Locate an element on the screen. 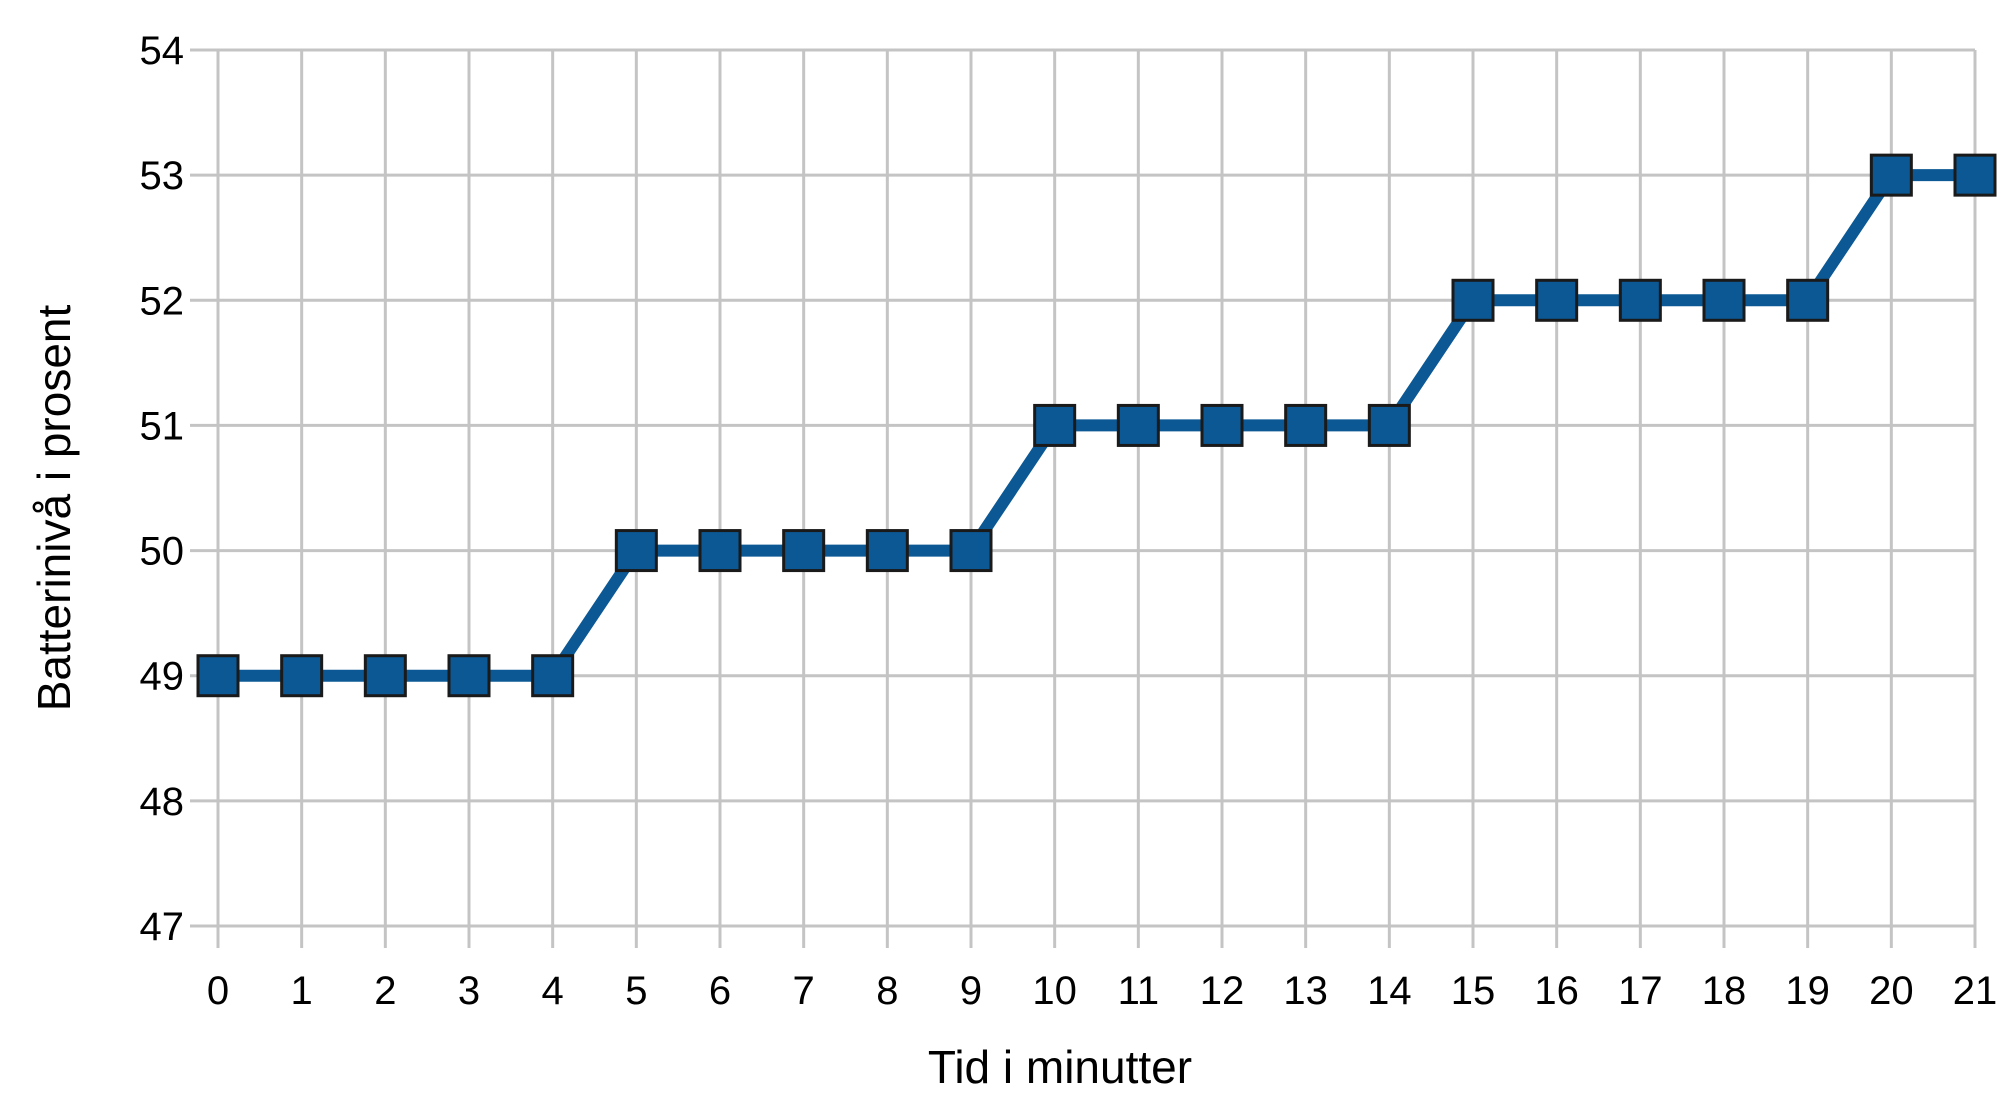 Image resolution: width=2000 pixels, height=1110 pixels. x-tick-label: 6 is located at coordinates (720, 991).